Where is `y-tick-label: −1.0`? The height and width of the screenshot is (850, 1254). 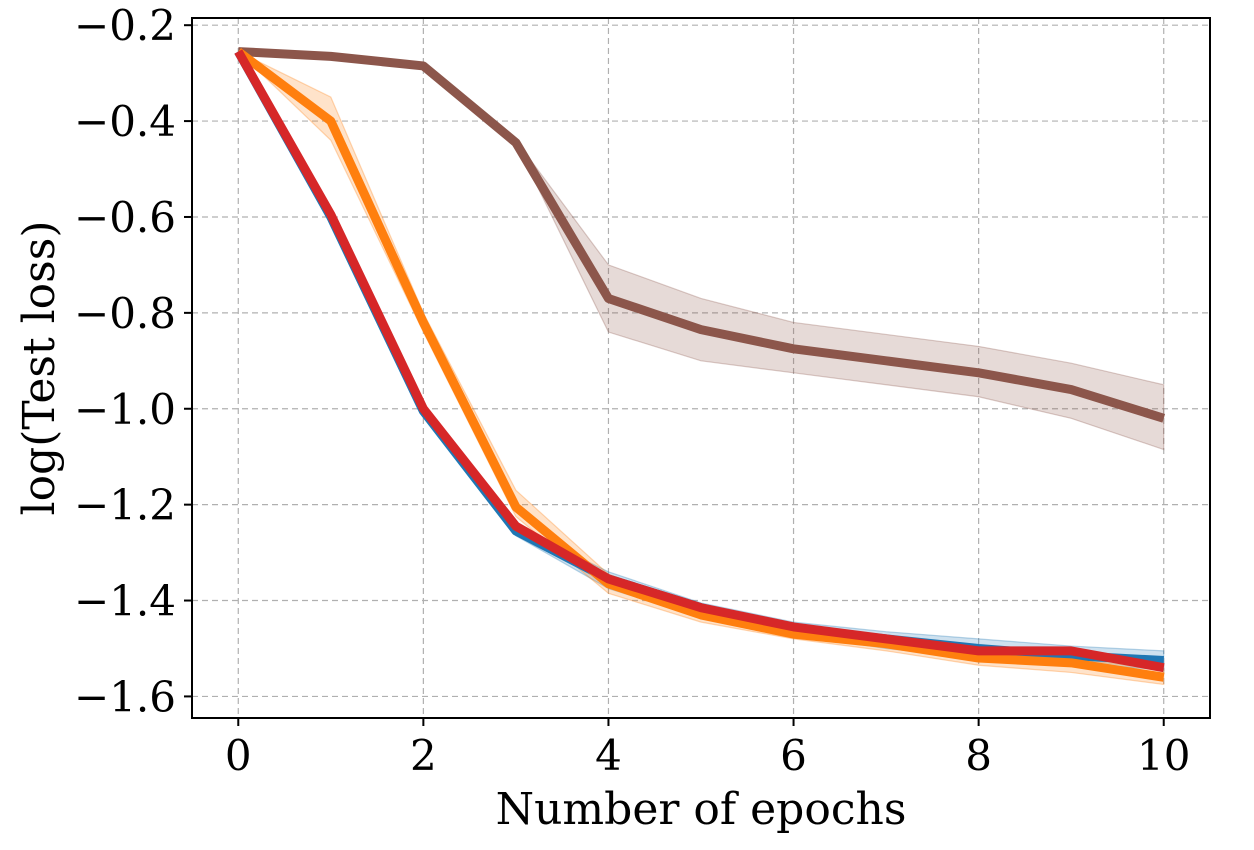 y-tick-label: −1.0 is located at coordinates (125, 409).